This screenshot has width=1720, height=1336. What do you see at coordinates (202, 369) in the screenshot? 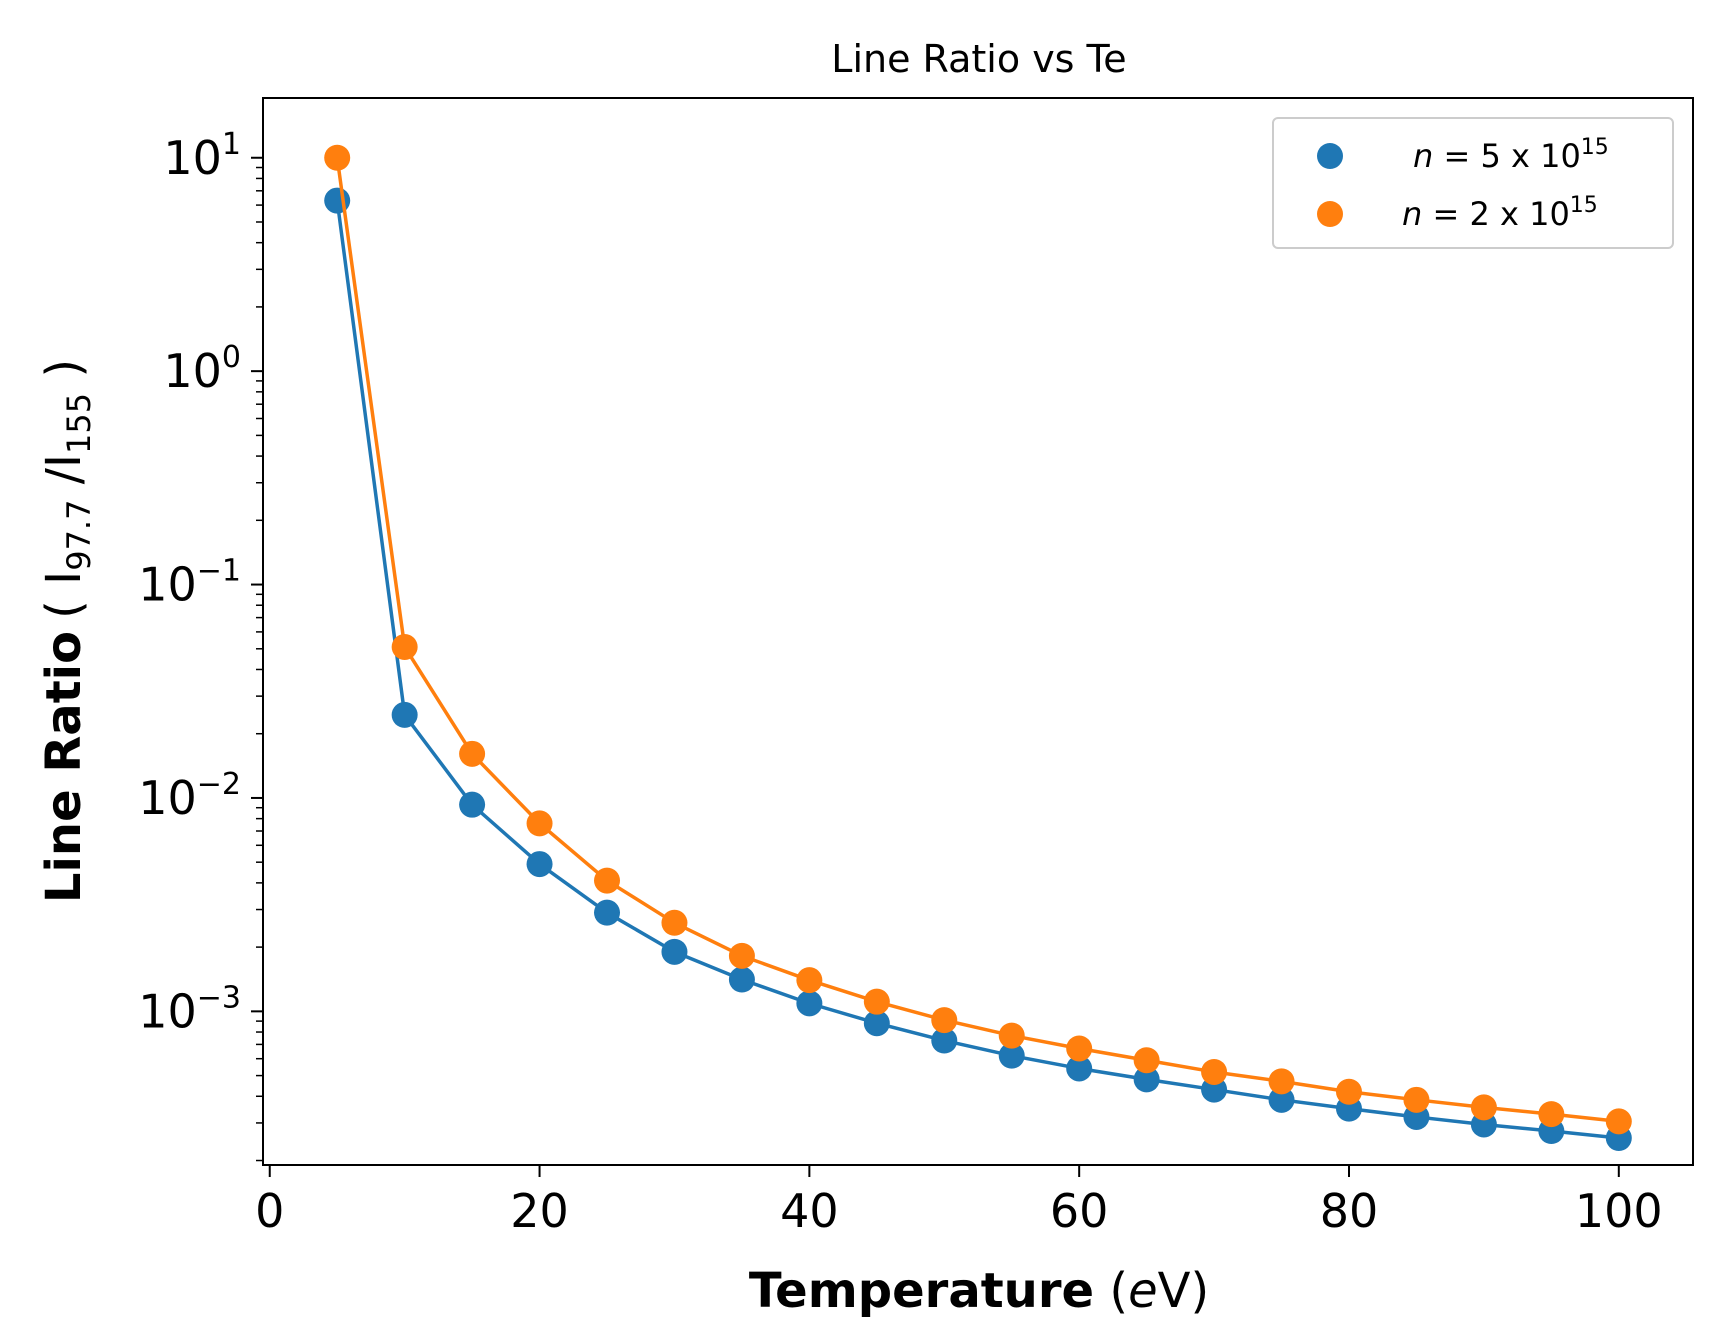
I see `y-tick-label: 10⁰` at bounding box center [202, 369].